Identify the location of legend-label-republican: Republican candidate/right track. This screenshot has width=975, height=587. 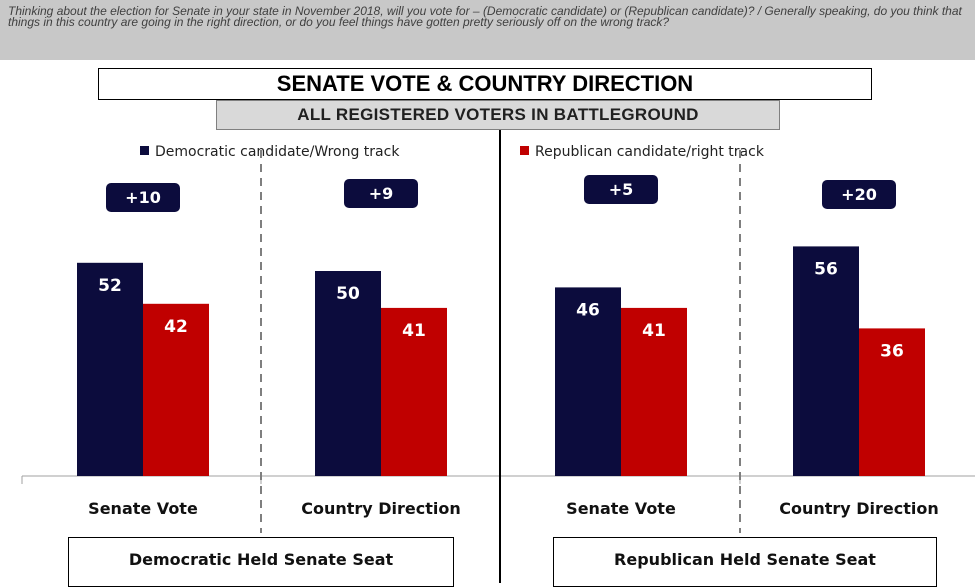
(649, 152).